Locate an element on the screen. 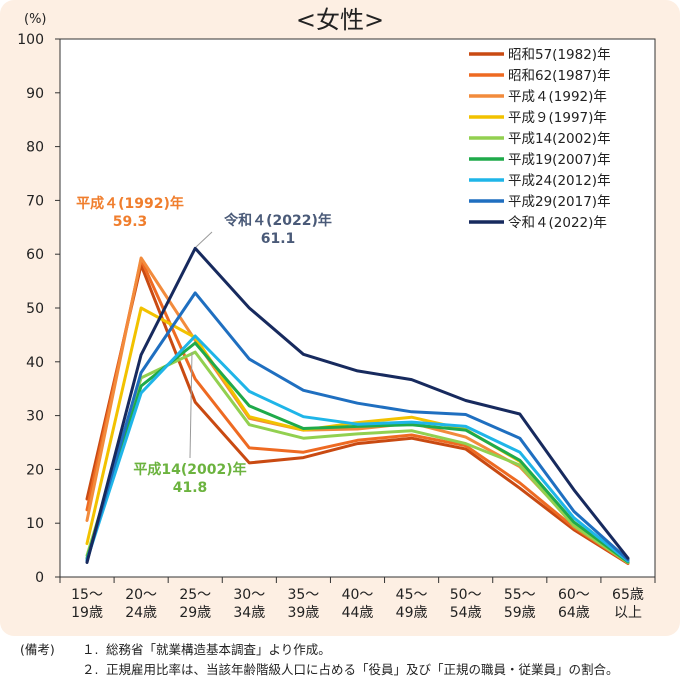 The image size is (680, 685). x-tick-label: 59歳 is located at coordinates (520, 613).